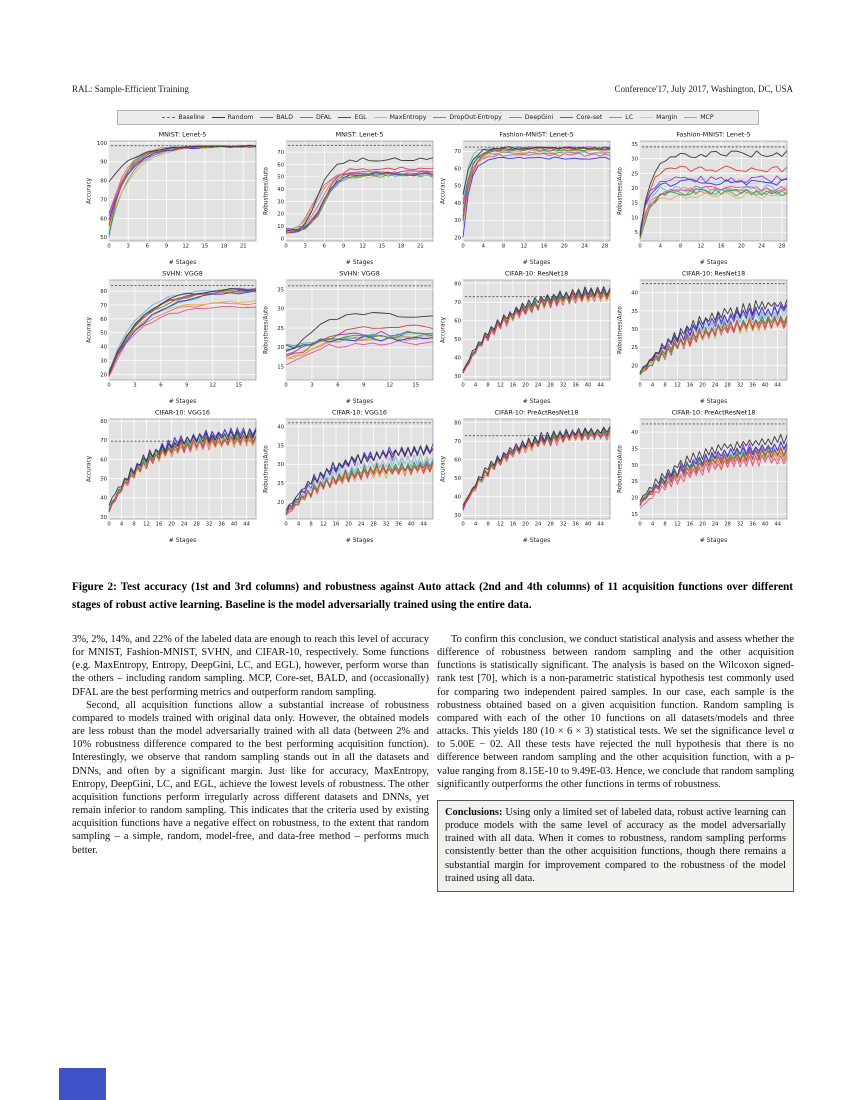 This screenshot has width=850, height=1100. I want to click on y-tick-label: 30, so click(457, 377).